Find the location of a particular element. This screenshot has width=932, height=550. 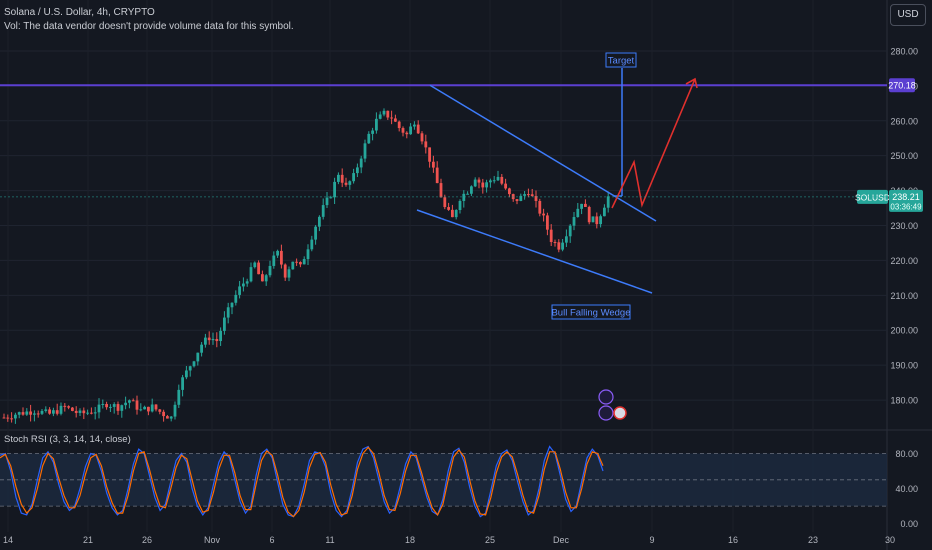

x-tick-label: 9 is located at coordinates (651, 540).